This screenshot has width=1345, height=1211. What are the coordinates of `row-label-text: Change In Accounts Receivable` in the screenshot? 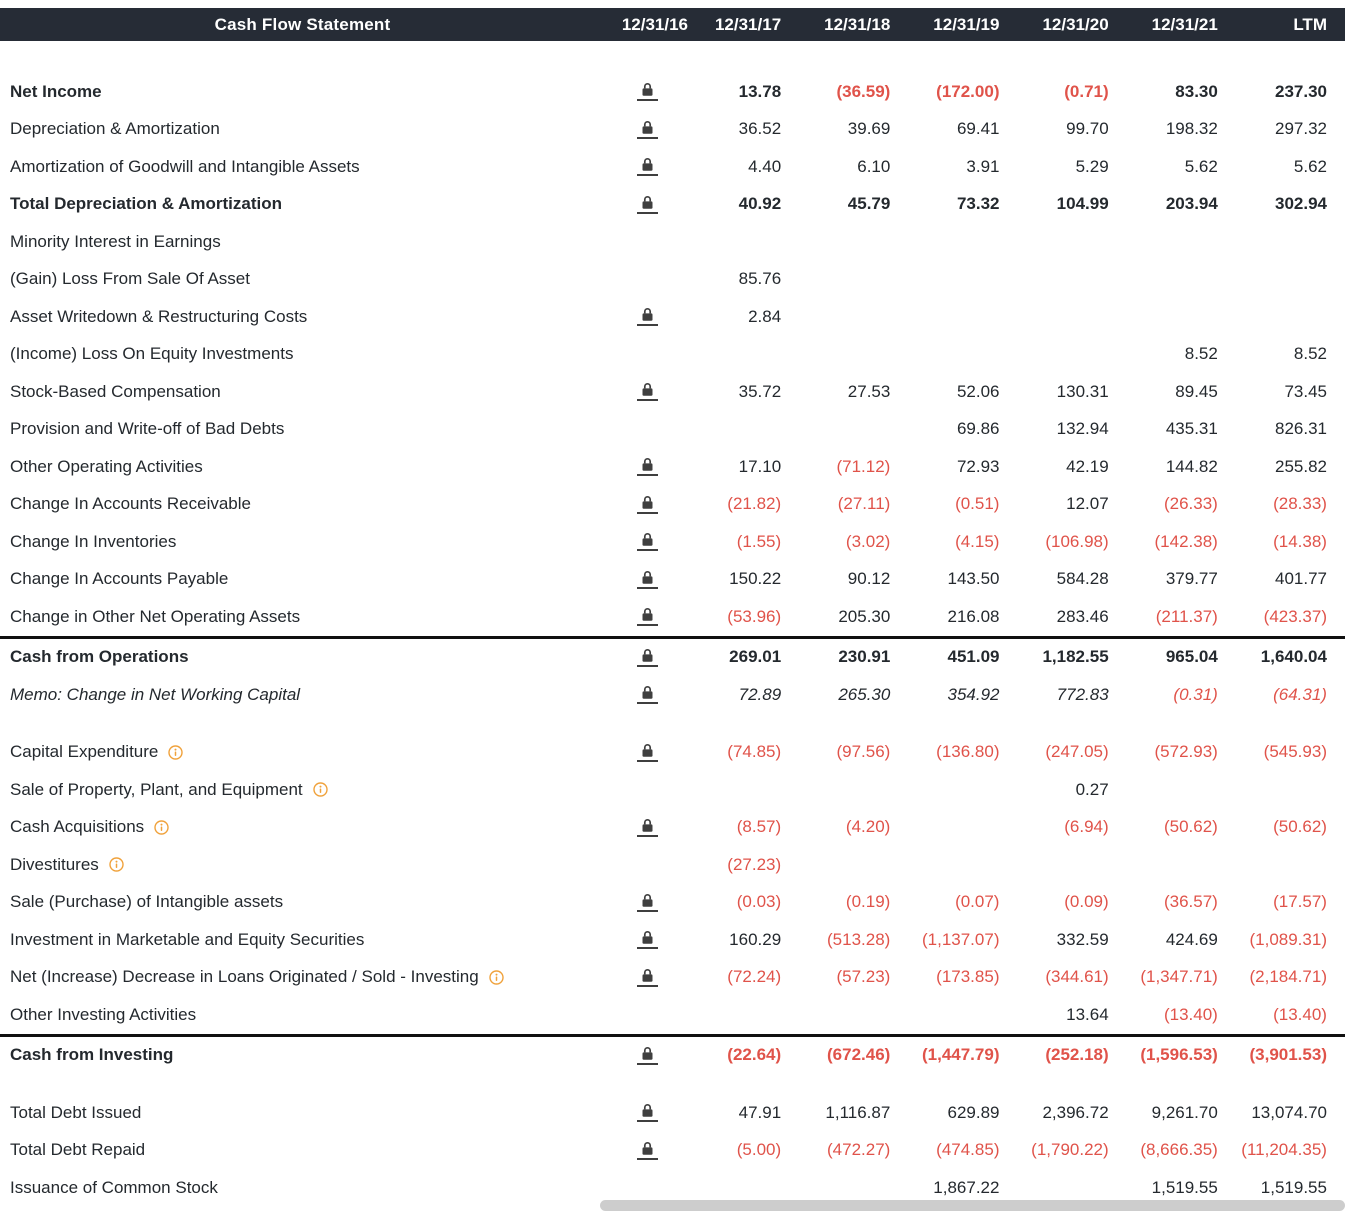 It's located at (130, 504).